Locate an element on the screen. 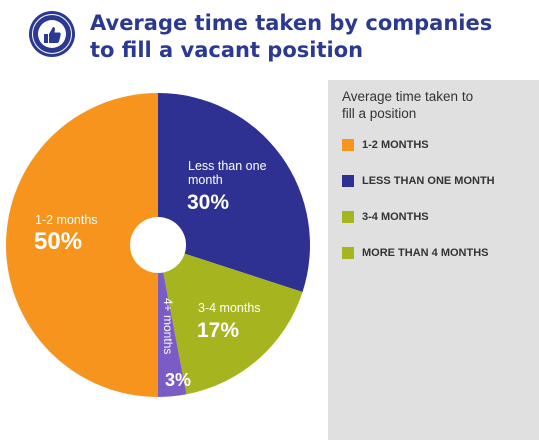 The height and width of the screenshot is (440, 539). slice-category-label: month is located at coordinates (205, 180).